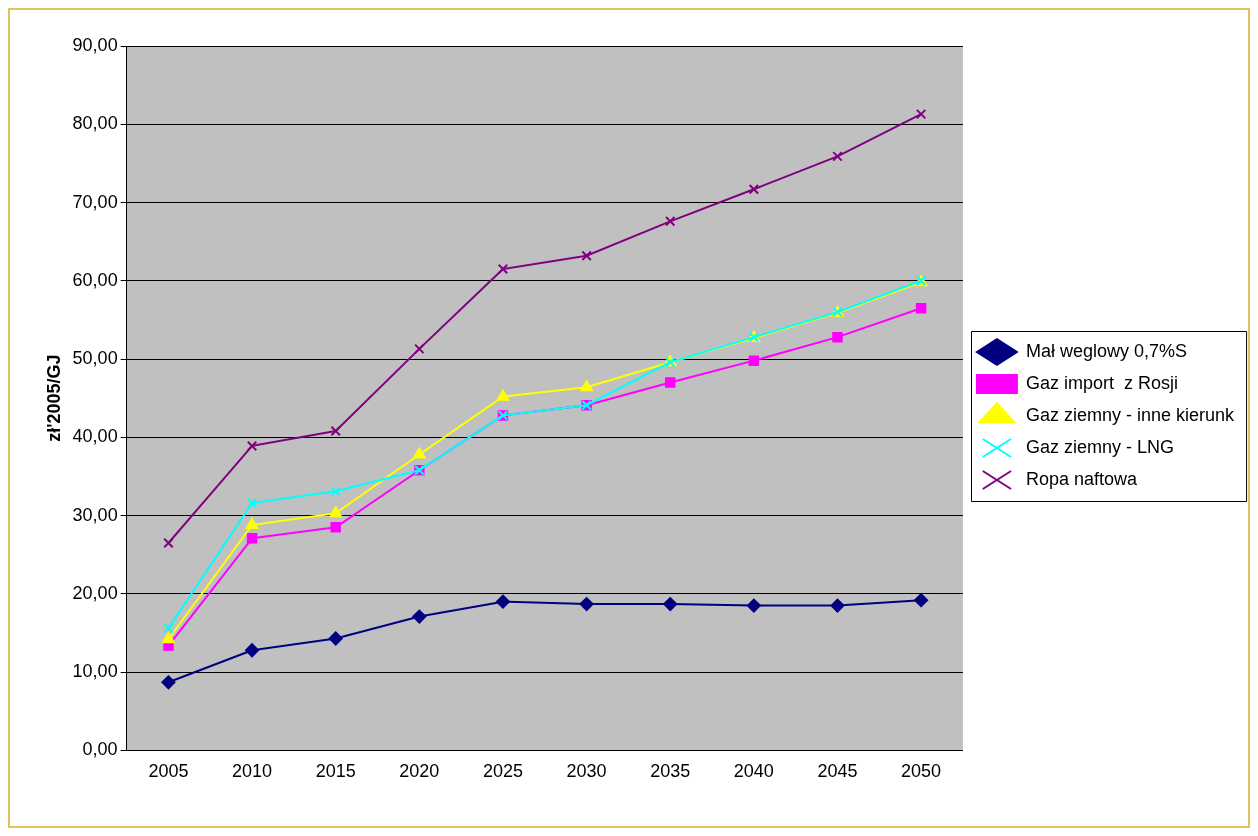 The image size is (1258, 836). I want to click on x-tick-label: 2010, so click(252, 771).